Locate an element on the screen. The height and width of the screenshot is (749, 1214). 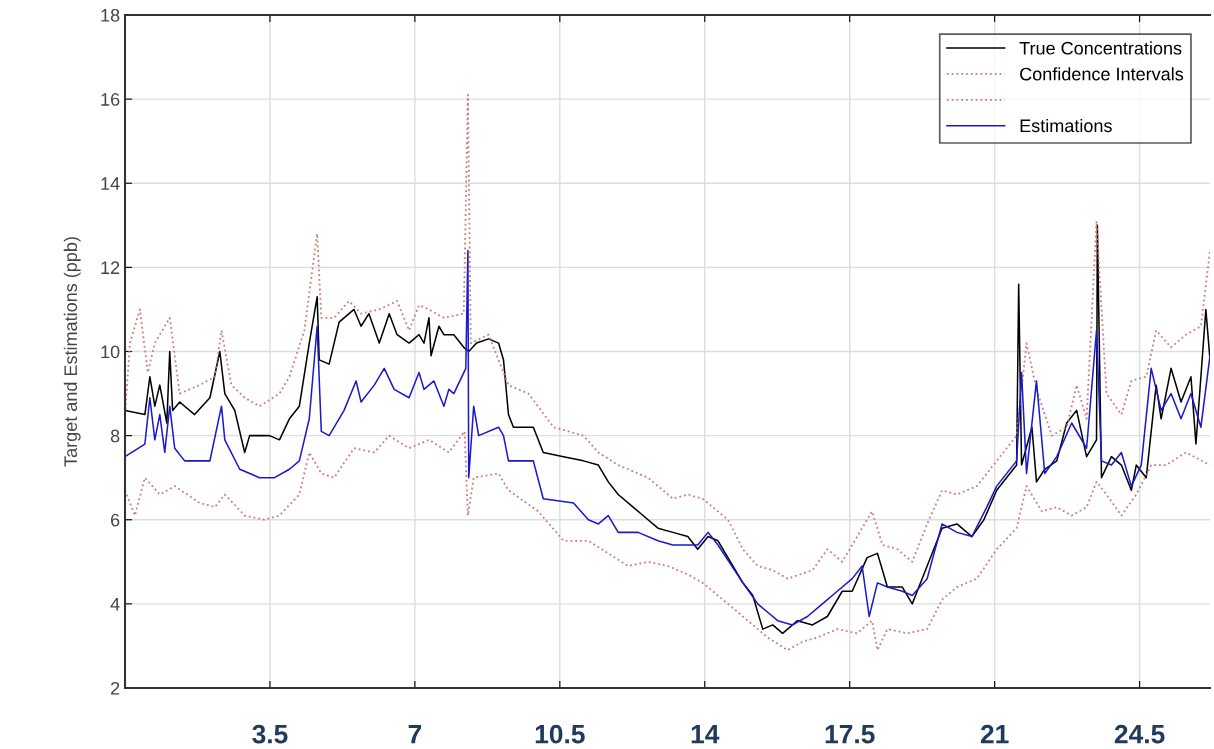
y-tick-label: 4 is located at coordinates (115, 604).